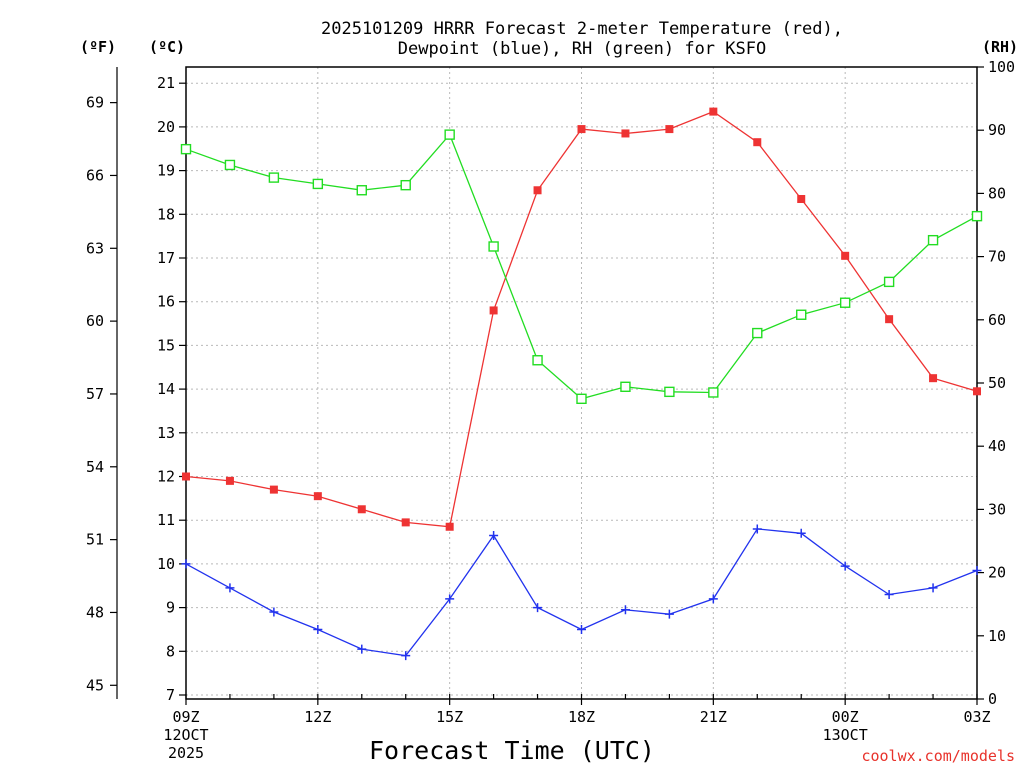 This screenshot has height=768, width=1024. Describe the element at coordinates (101, 394) in the screenshot. I see `fahrenheit-axis: 45 48 51 54 57 60 63 66 69` at that location.